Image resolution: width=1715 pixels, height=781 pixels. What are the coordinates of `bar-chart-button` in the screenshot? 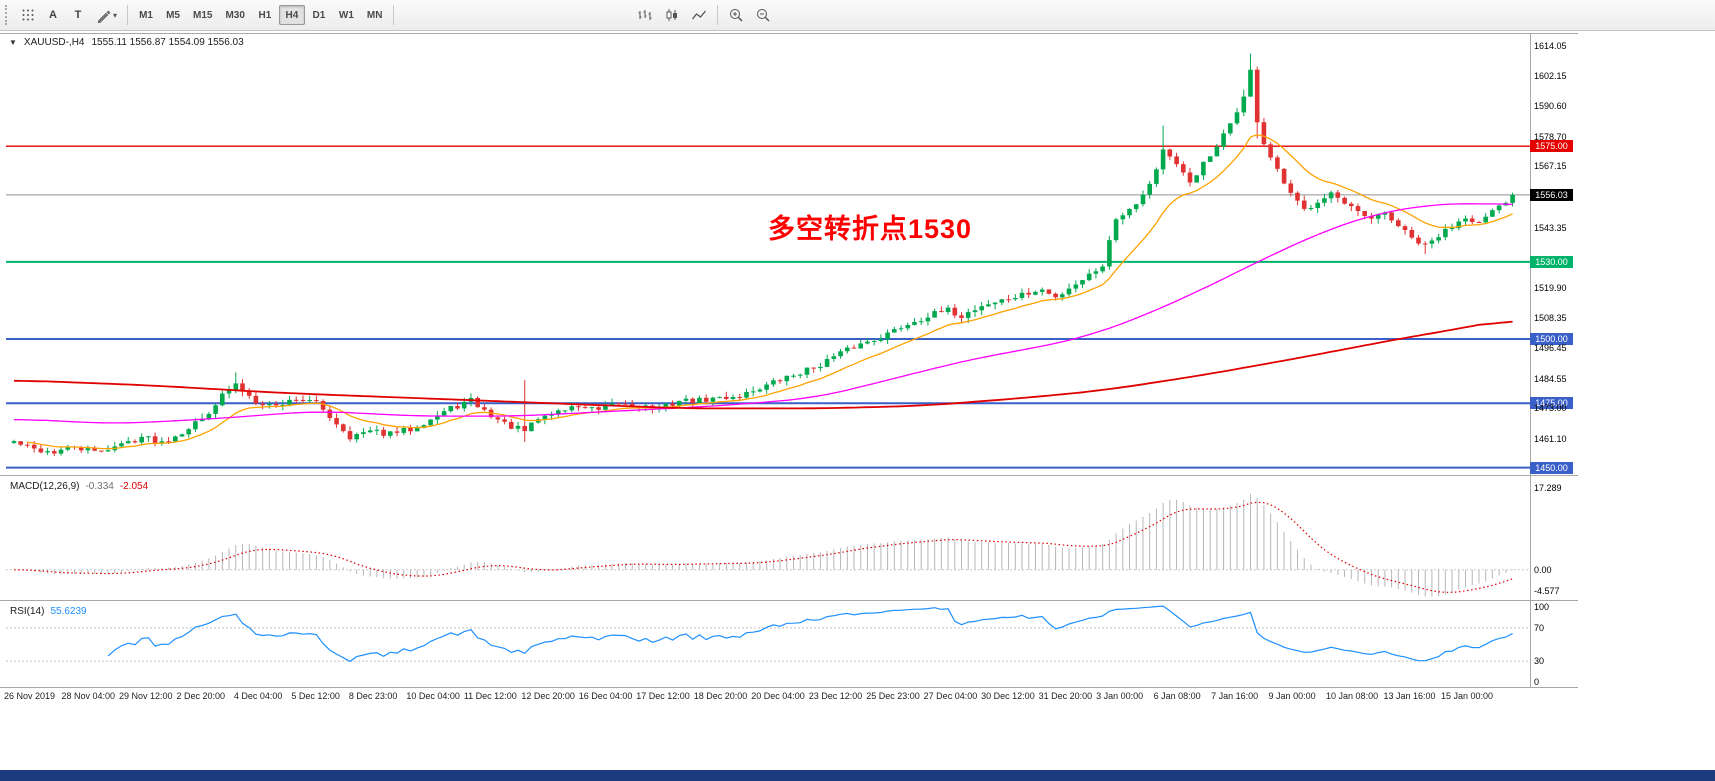 It's located at (645, 15).